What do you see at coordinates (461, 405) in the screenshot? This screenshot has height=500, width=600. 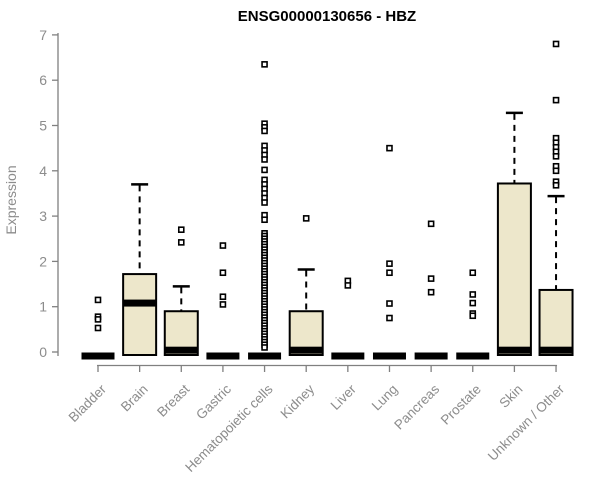 I see `x-tick-label: Prostate` at bounding box center [461, 405].